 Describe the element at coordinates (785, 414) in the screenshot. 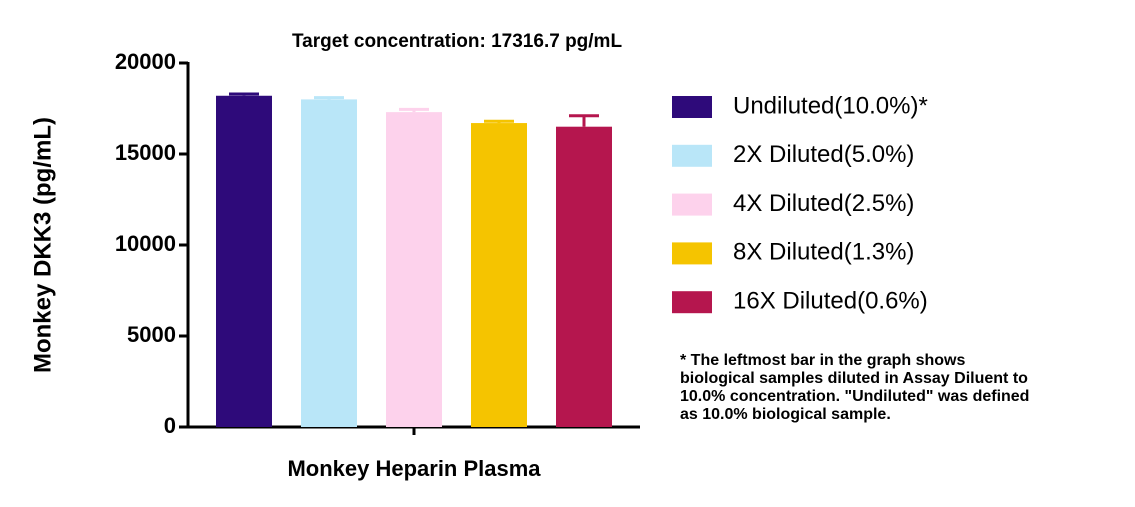

I see `annotation: as 10.0% biological sample.` at that location.